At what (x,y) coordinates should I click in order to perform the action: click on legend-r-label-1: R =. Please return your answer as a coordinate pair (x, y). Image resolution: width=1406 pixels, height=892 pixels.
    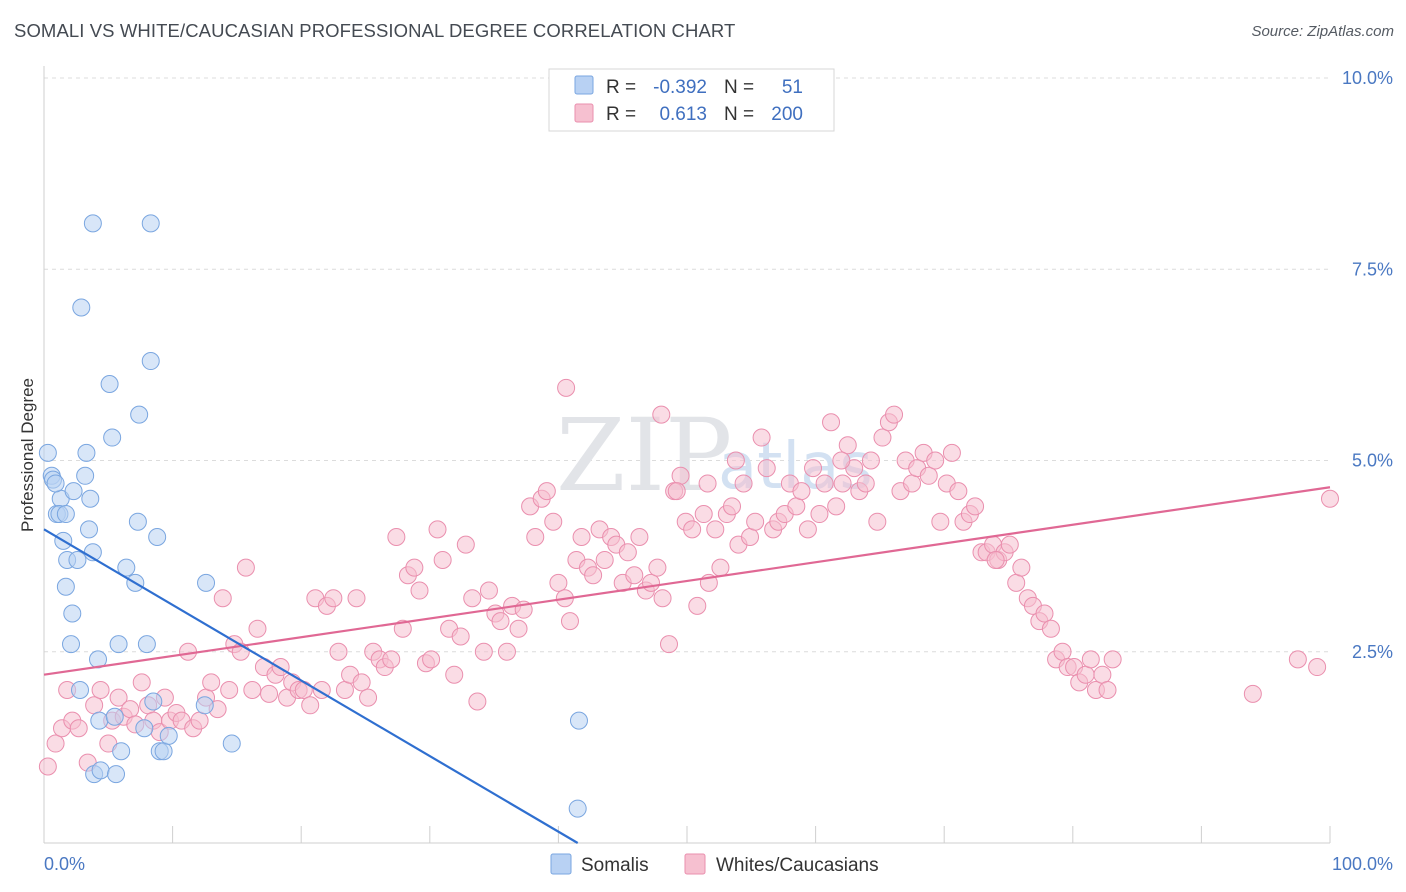
    Looking at the image, I should click on (621, 87).